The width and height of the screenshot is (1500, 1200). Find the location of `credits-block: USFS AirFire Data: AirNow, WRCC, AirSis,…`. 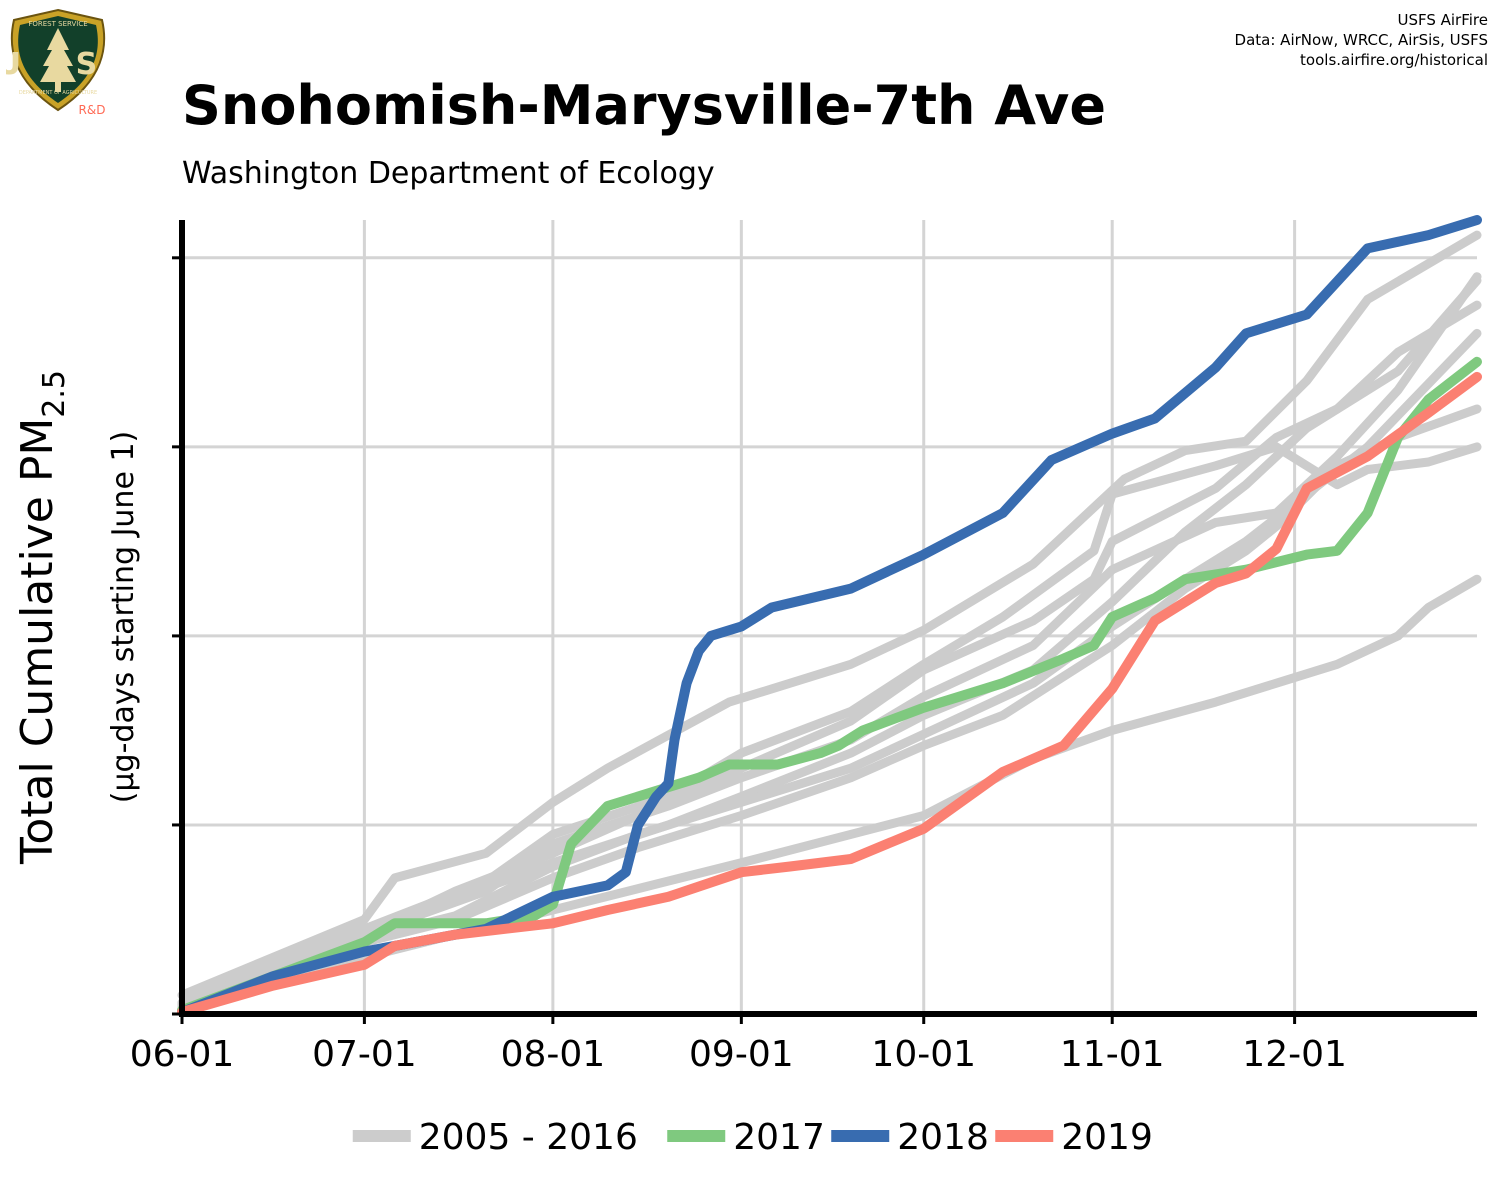

credits-block: USFS AirFire Data: AirNow, WRCC, AirSis,… is located at coordinates (1361, 40).